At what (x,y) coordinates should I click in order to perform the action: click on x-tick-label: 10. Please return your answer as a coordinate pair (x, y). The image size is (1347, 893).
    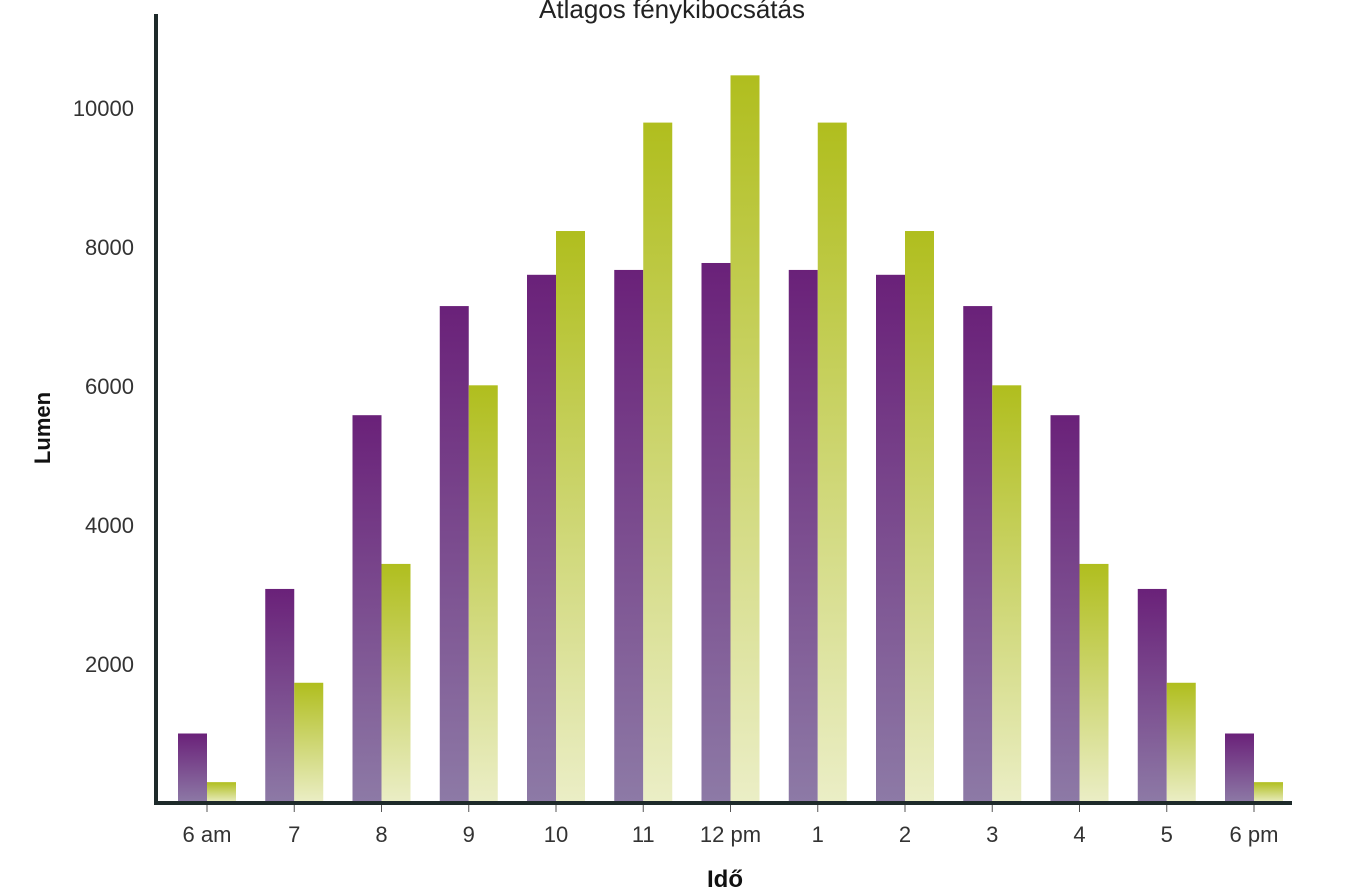
    Looking at the image, I should click on (556, 834).